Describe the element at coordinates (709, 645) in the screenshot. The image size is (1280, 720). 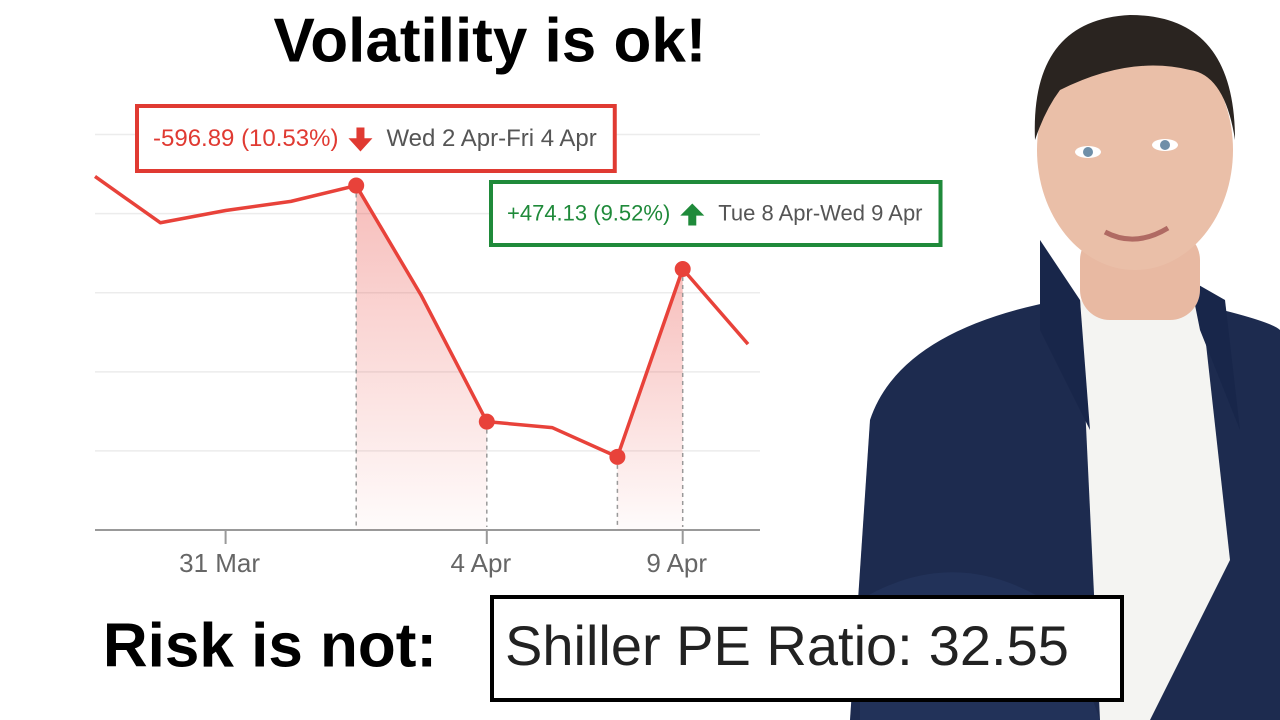
I see `metric-label: Shiller PE Ratio:` at that location.